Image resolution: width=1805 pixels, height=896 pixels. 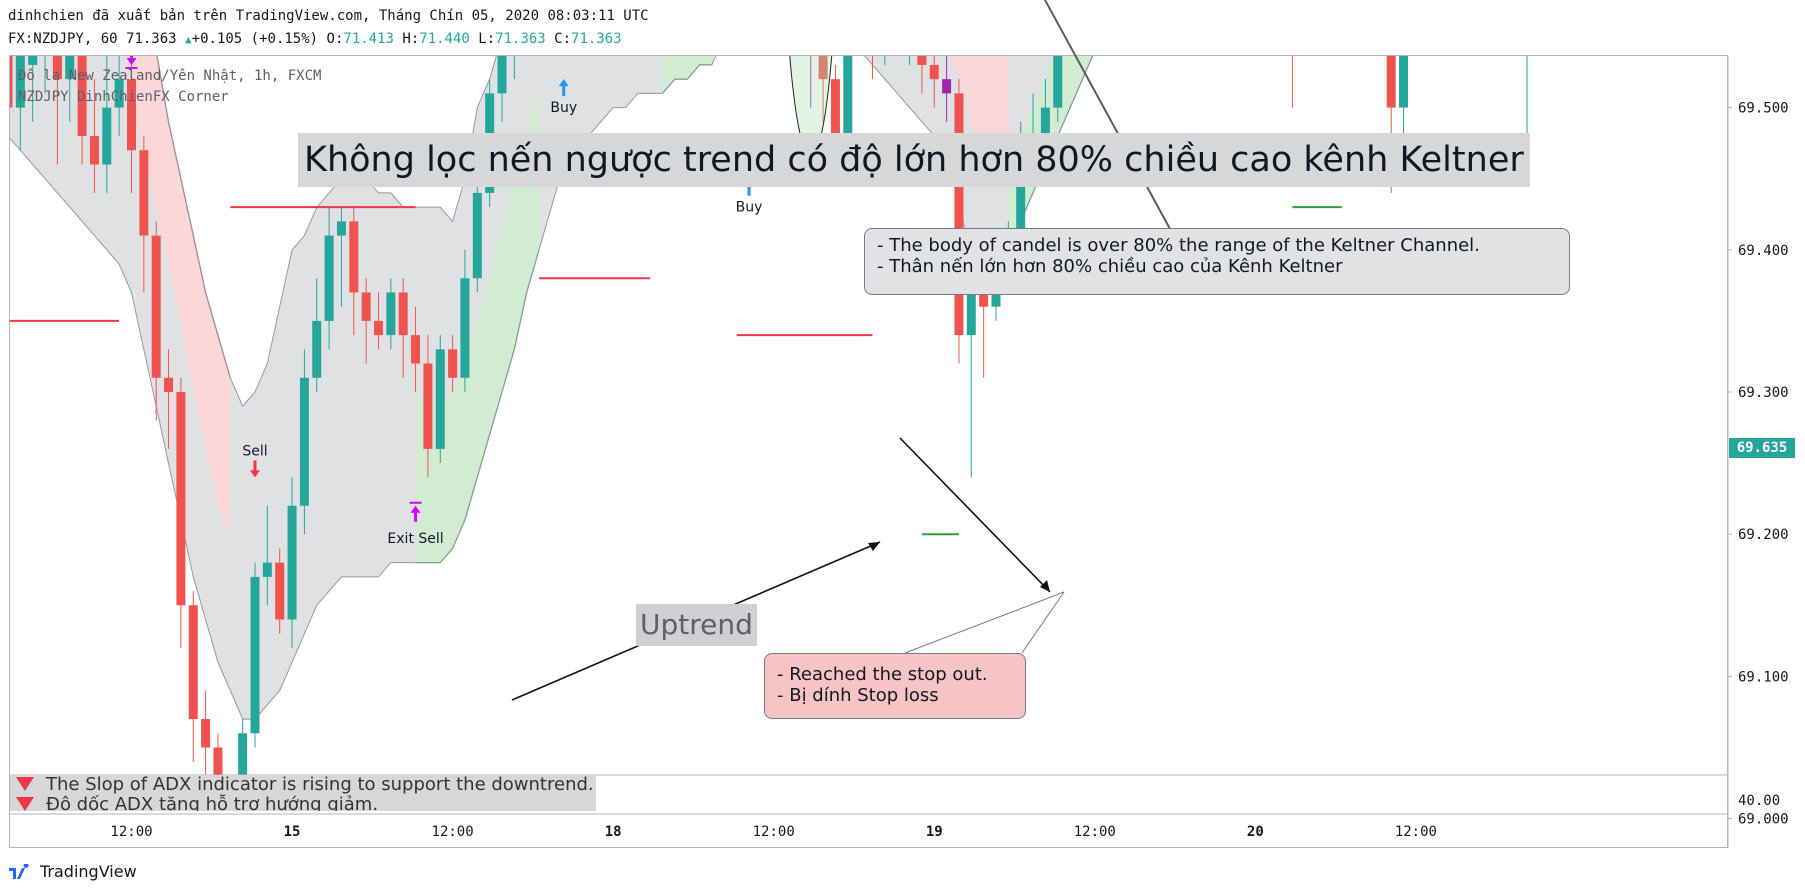 I want to click on signal-label: Exit Buy, so click(x=132, y=31).